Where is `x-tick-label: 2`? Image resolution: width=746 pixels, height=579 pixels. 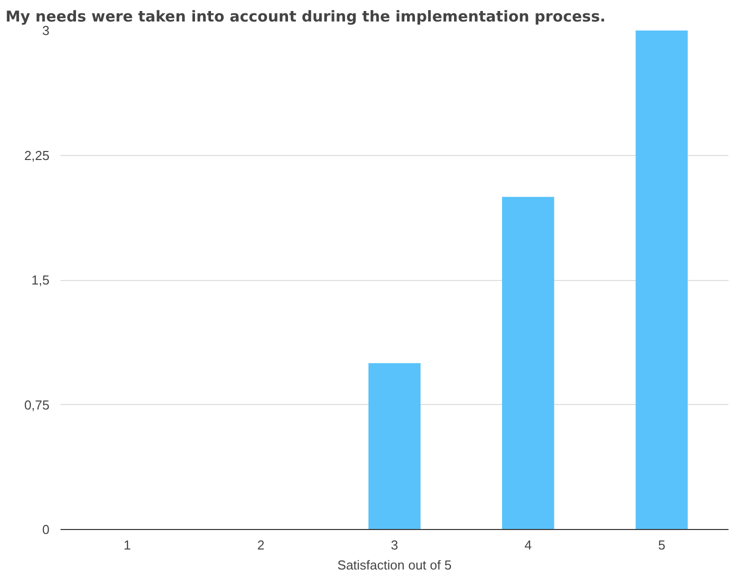 x-tick-label: 2 is located at coordinates (261, 545).